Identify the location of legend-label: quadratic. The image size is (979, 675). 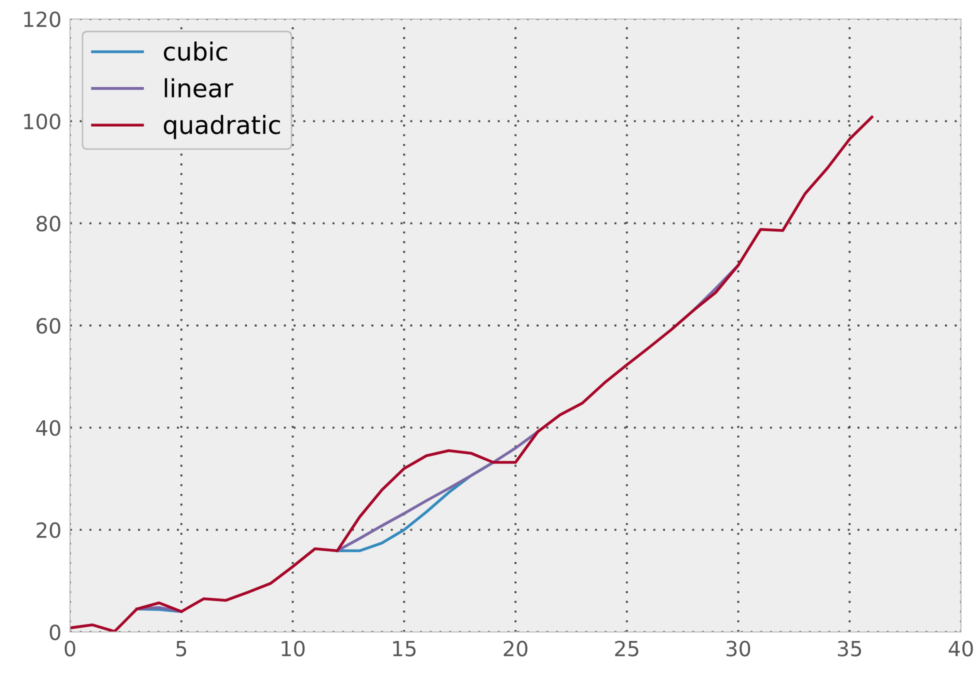
(222, 127).